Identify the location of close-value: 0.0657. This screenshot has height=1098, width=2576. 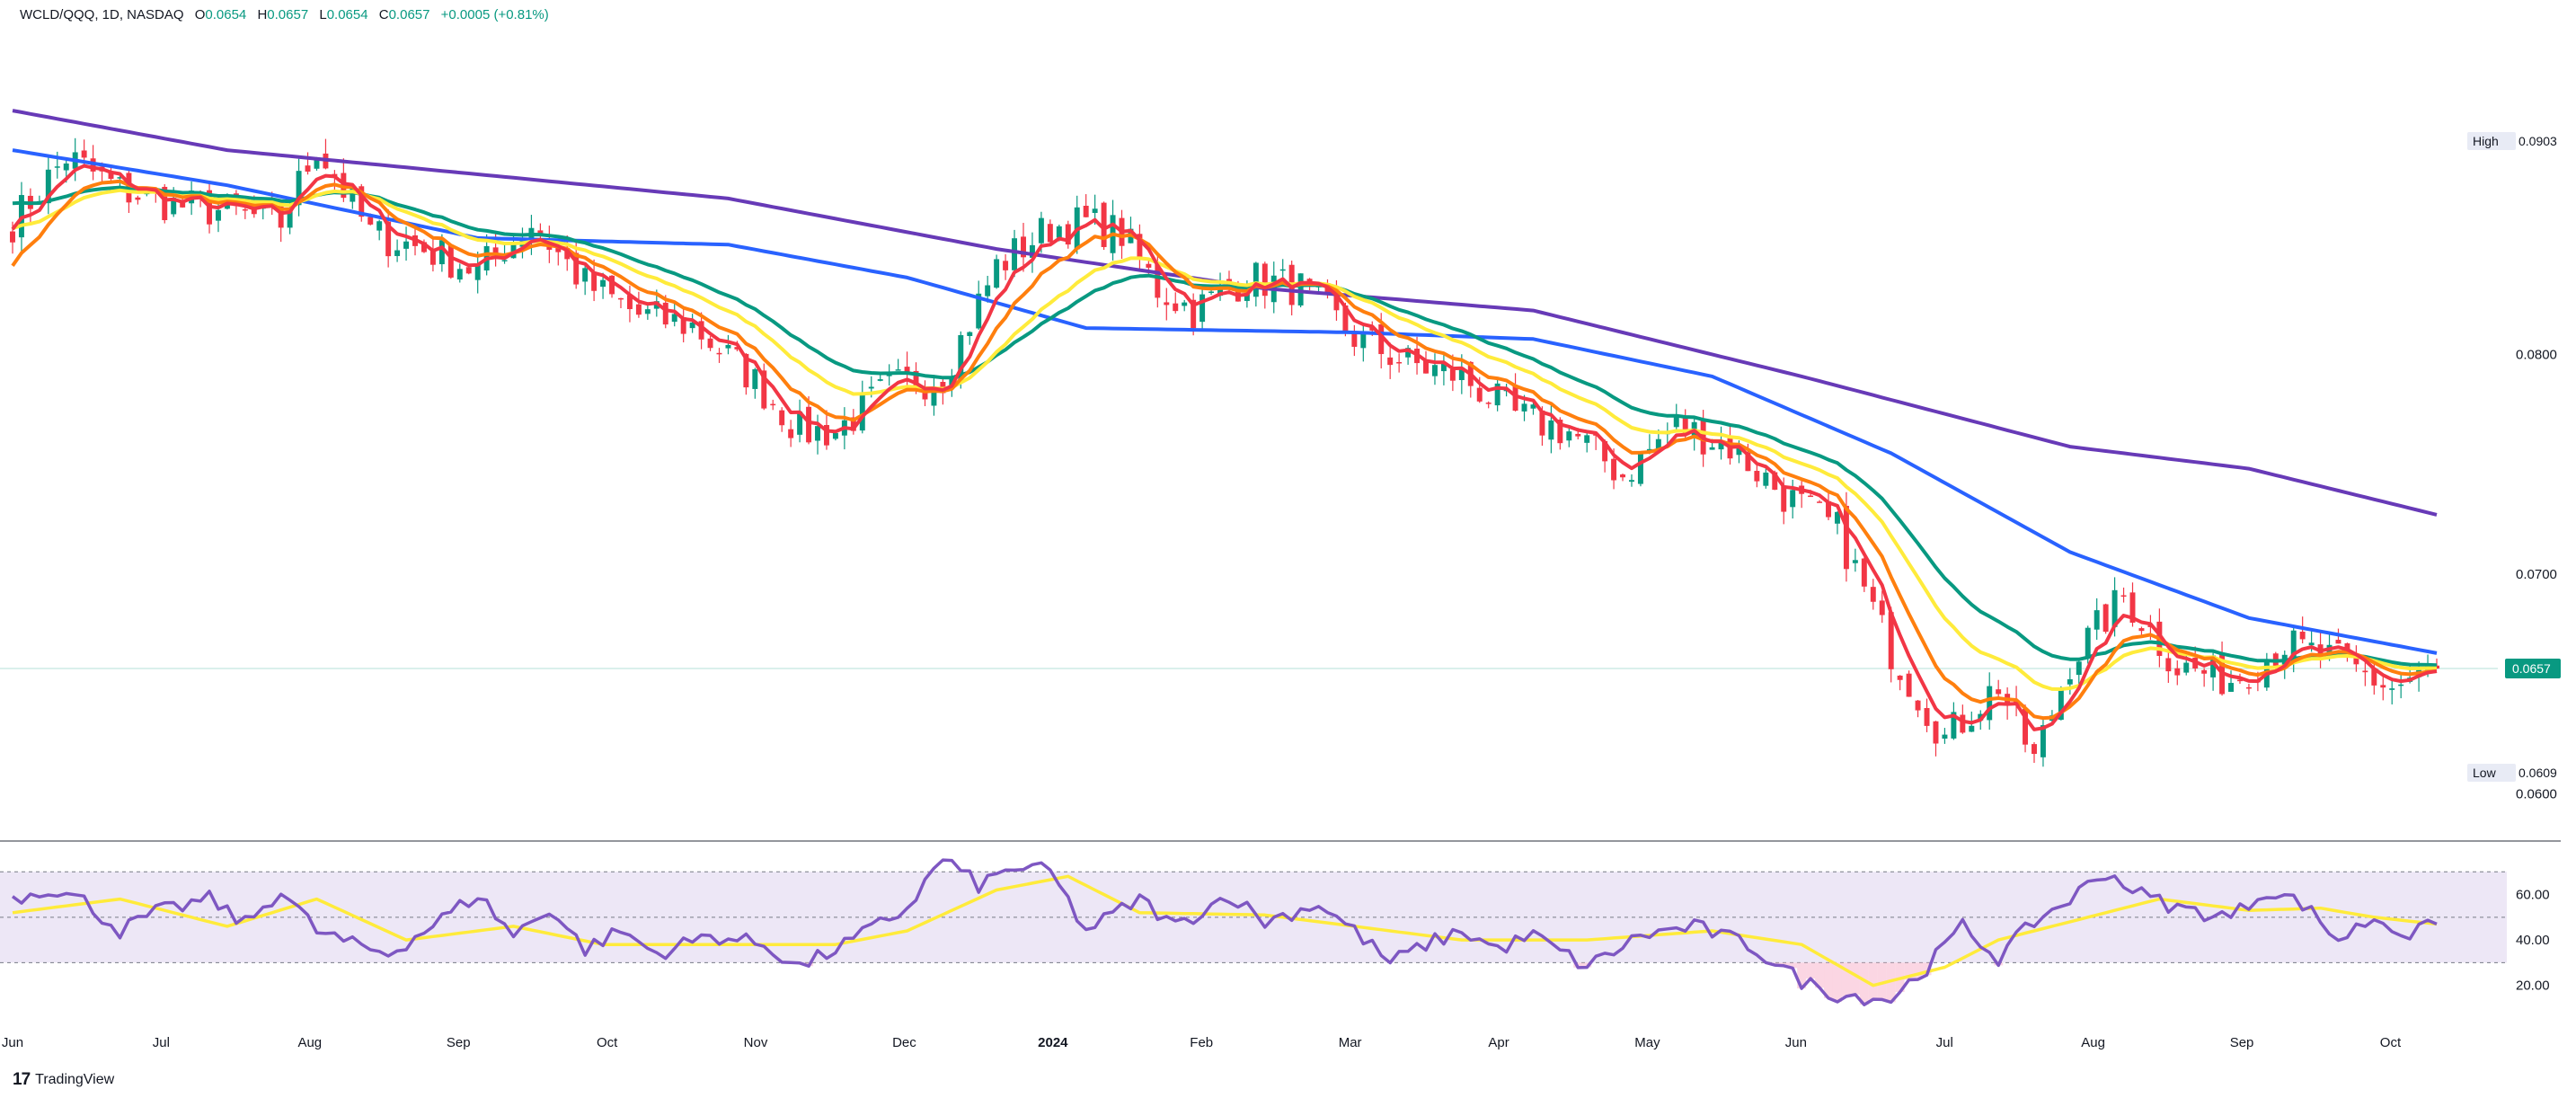
(409, 14).